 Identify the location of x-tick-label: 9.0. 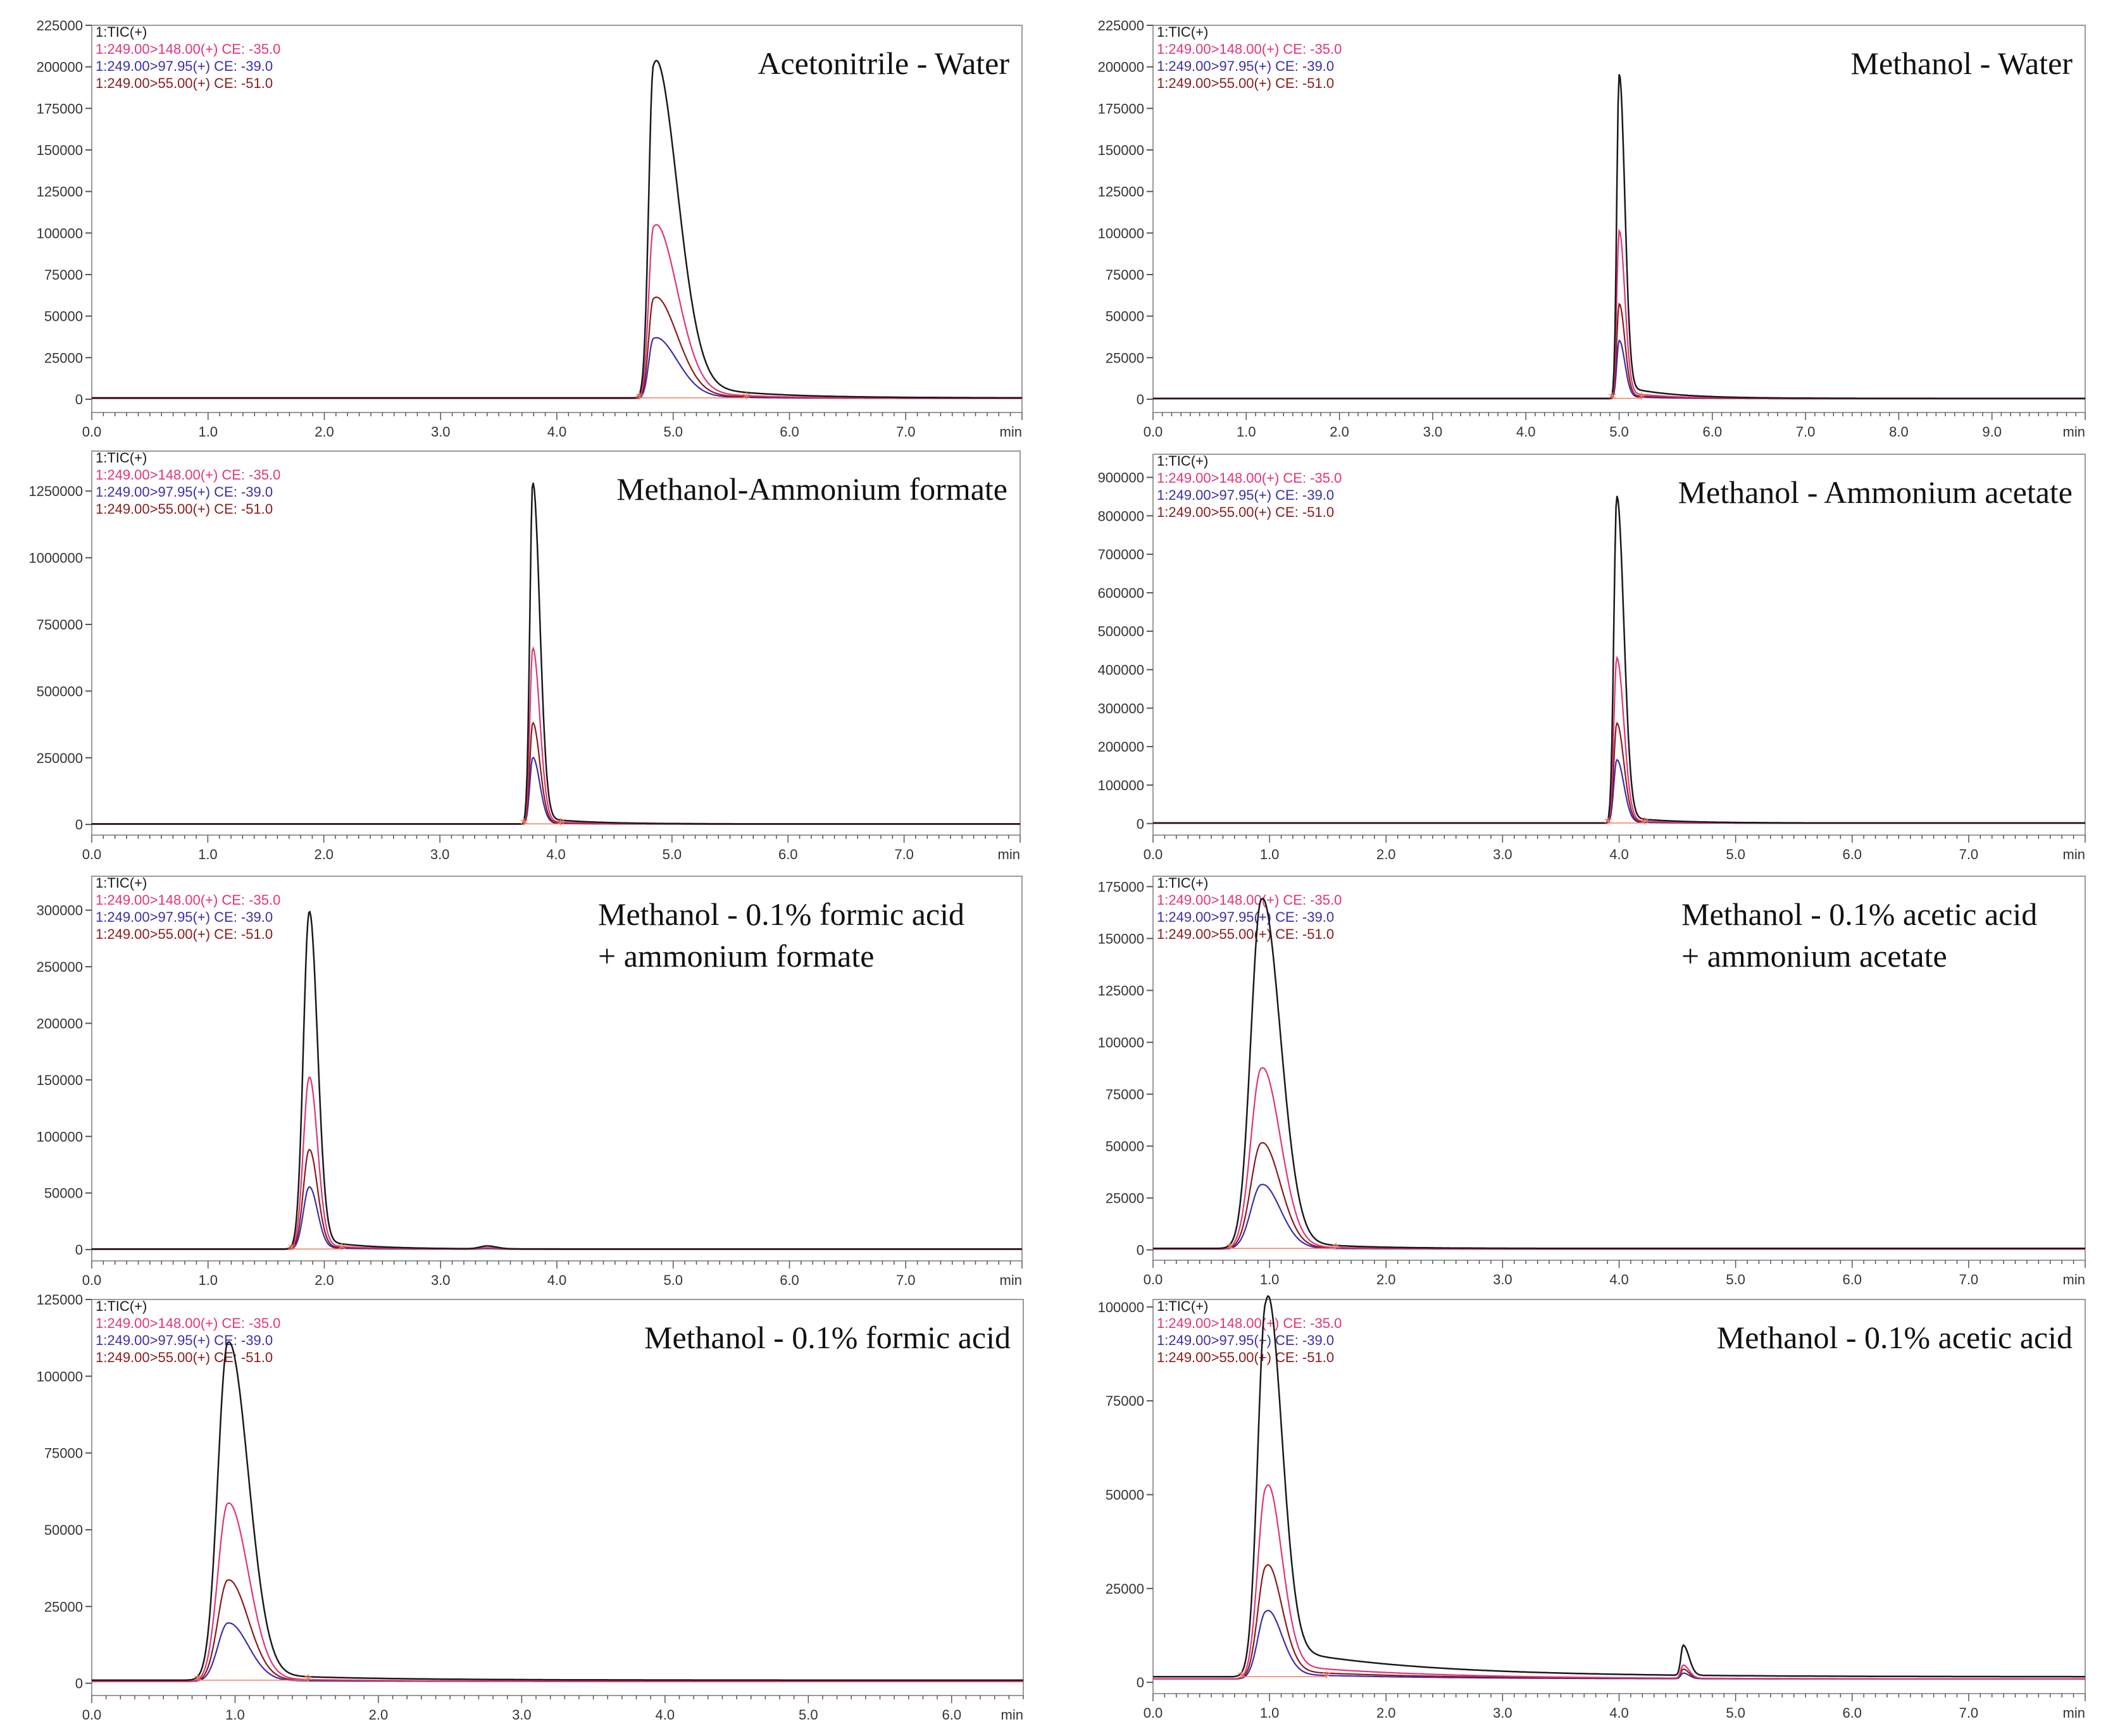
(1992, 432).